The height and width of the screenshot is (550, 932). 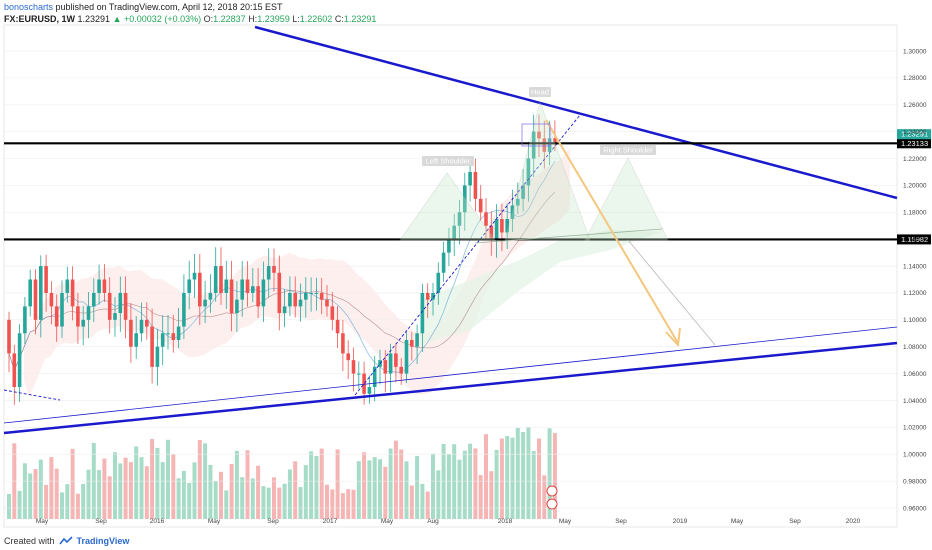 I want to click on price-change: +0.00032 (+0.03%), so click(x=163, y=19).